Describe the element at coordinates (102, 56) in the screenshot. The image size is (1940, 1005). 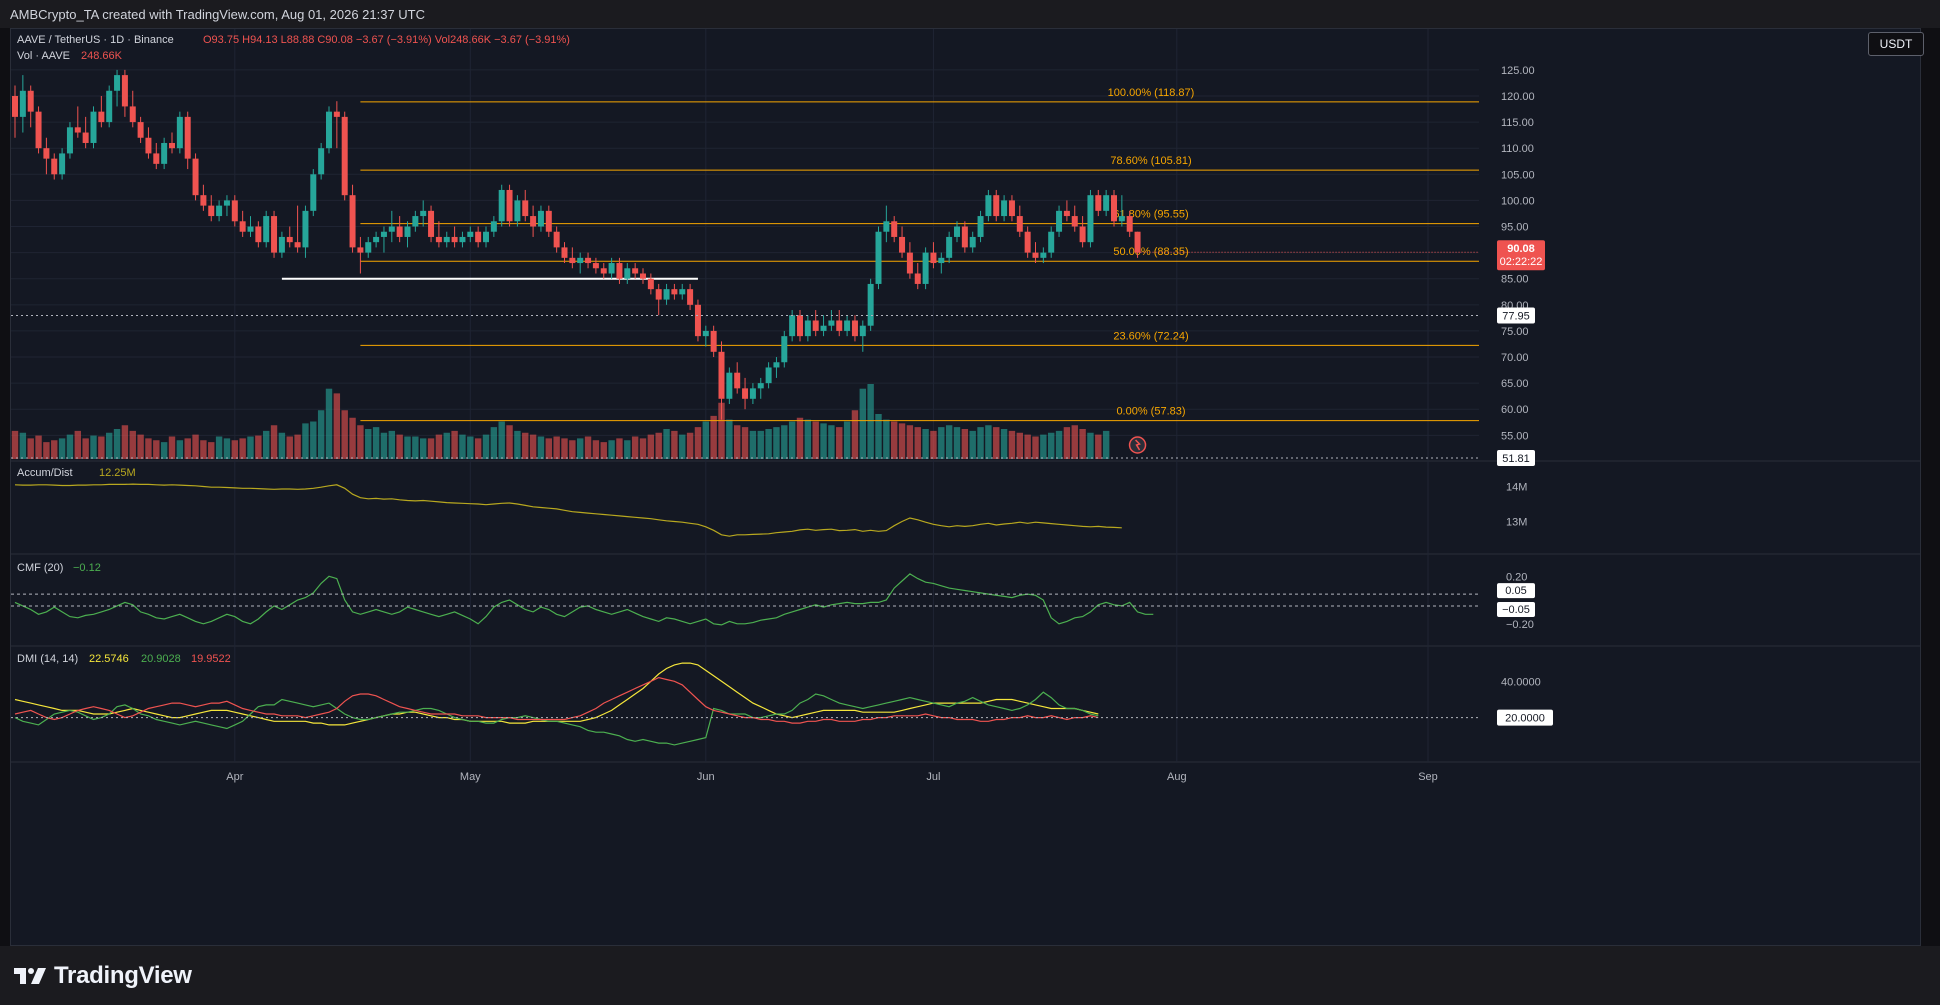
I see `volume-value: 248.66K` at that location.